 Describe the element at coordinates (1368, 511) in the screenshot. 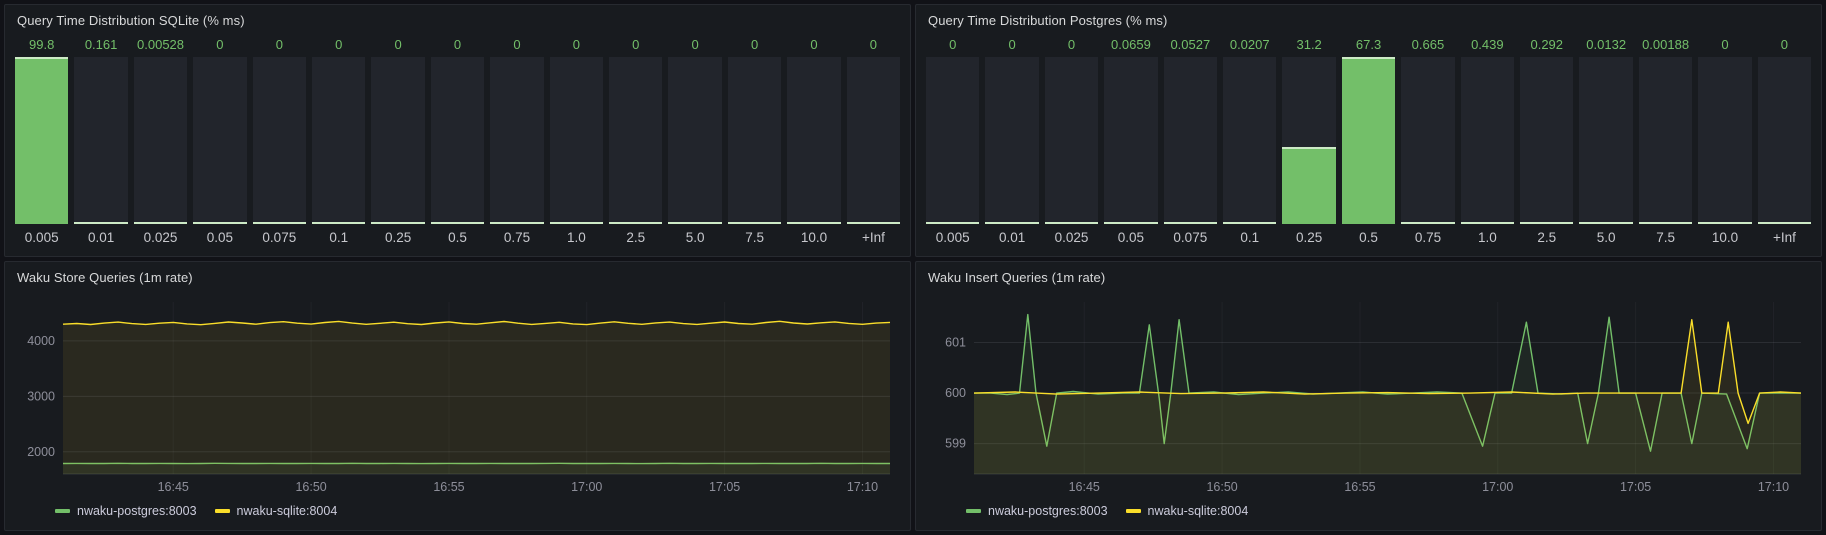

I see `chart-legend: nwaku-postgres:8003 nwaku-sqlite:8004` at that location.